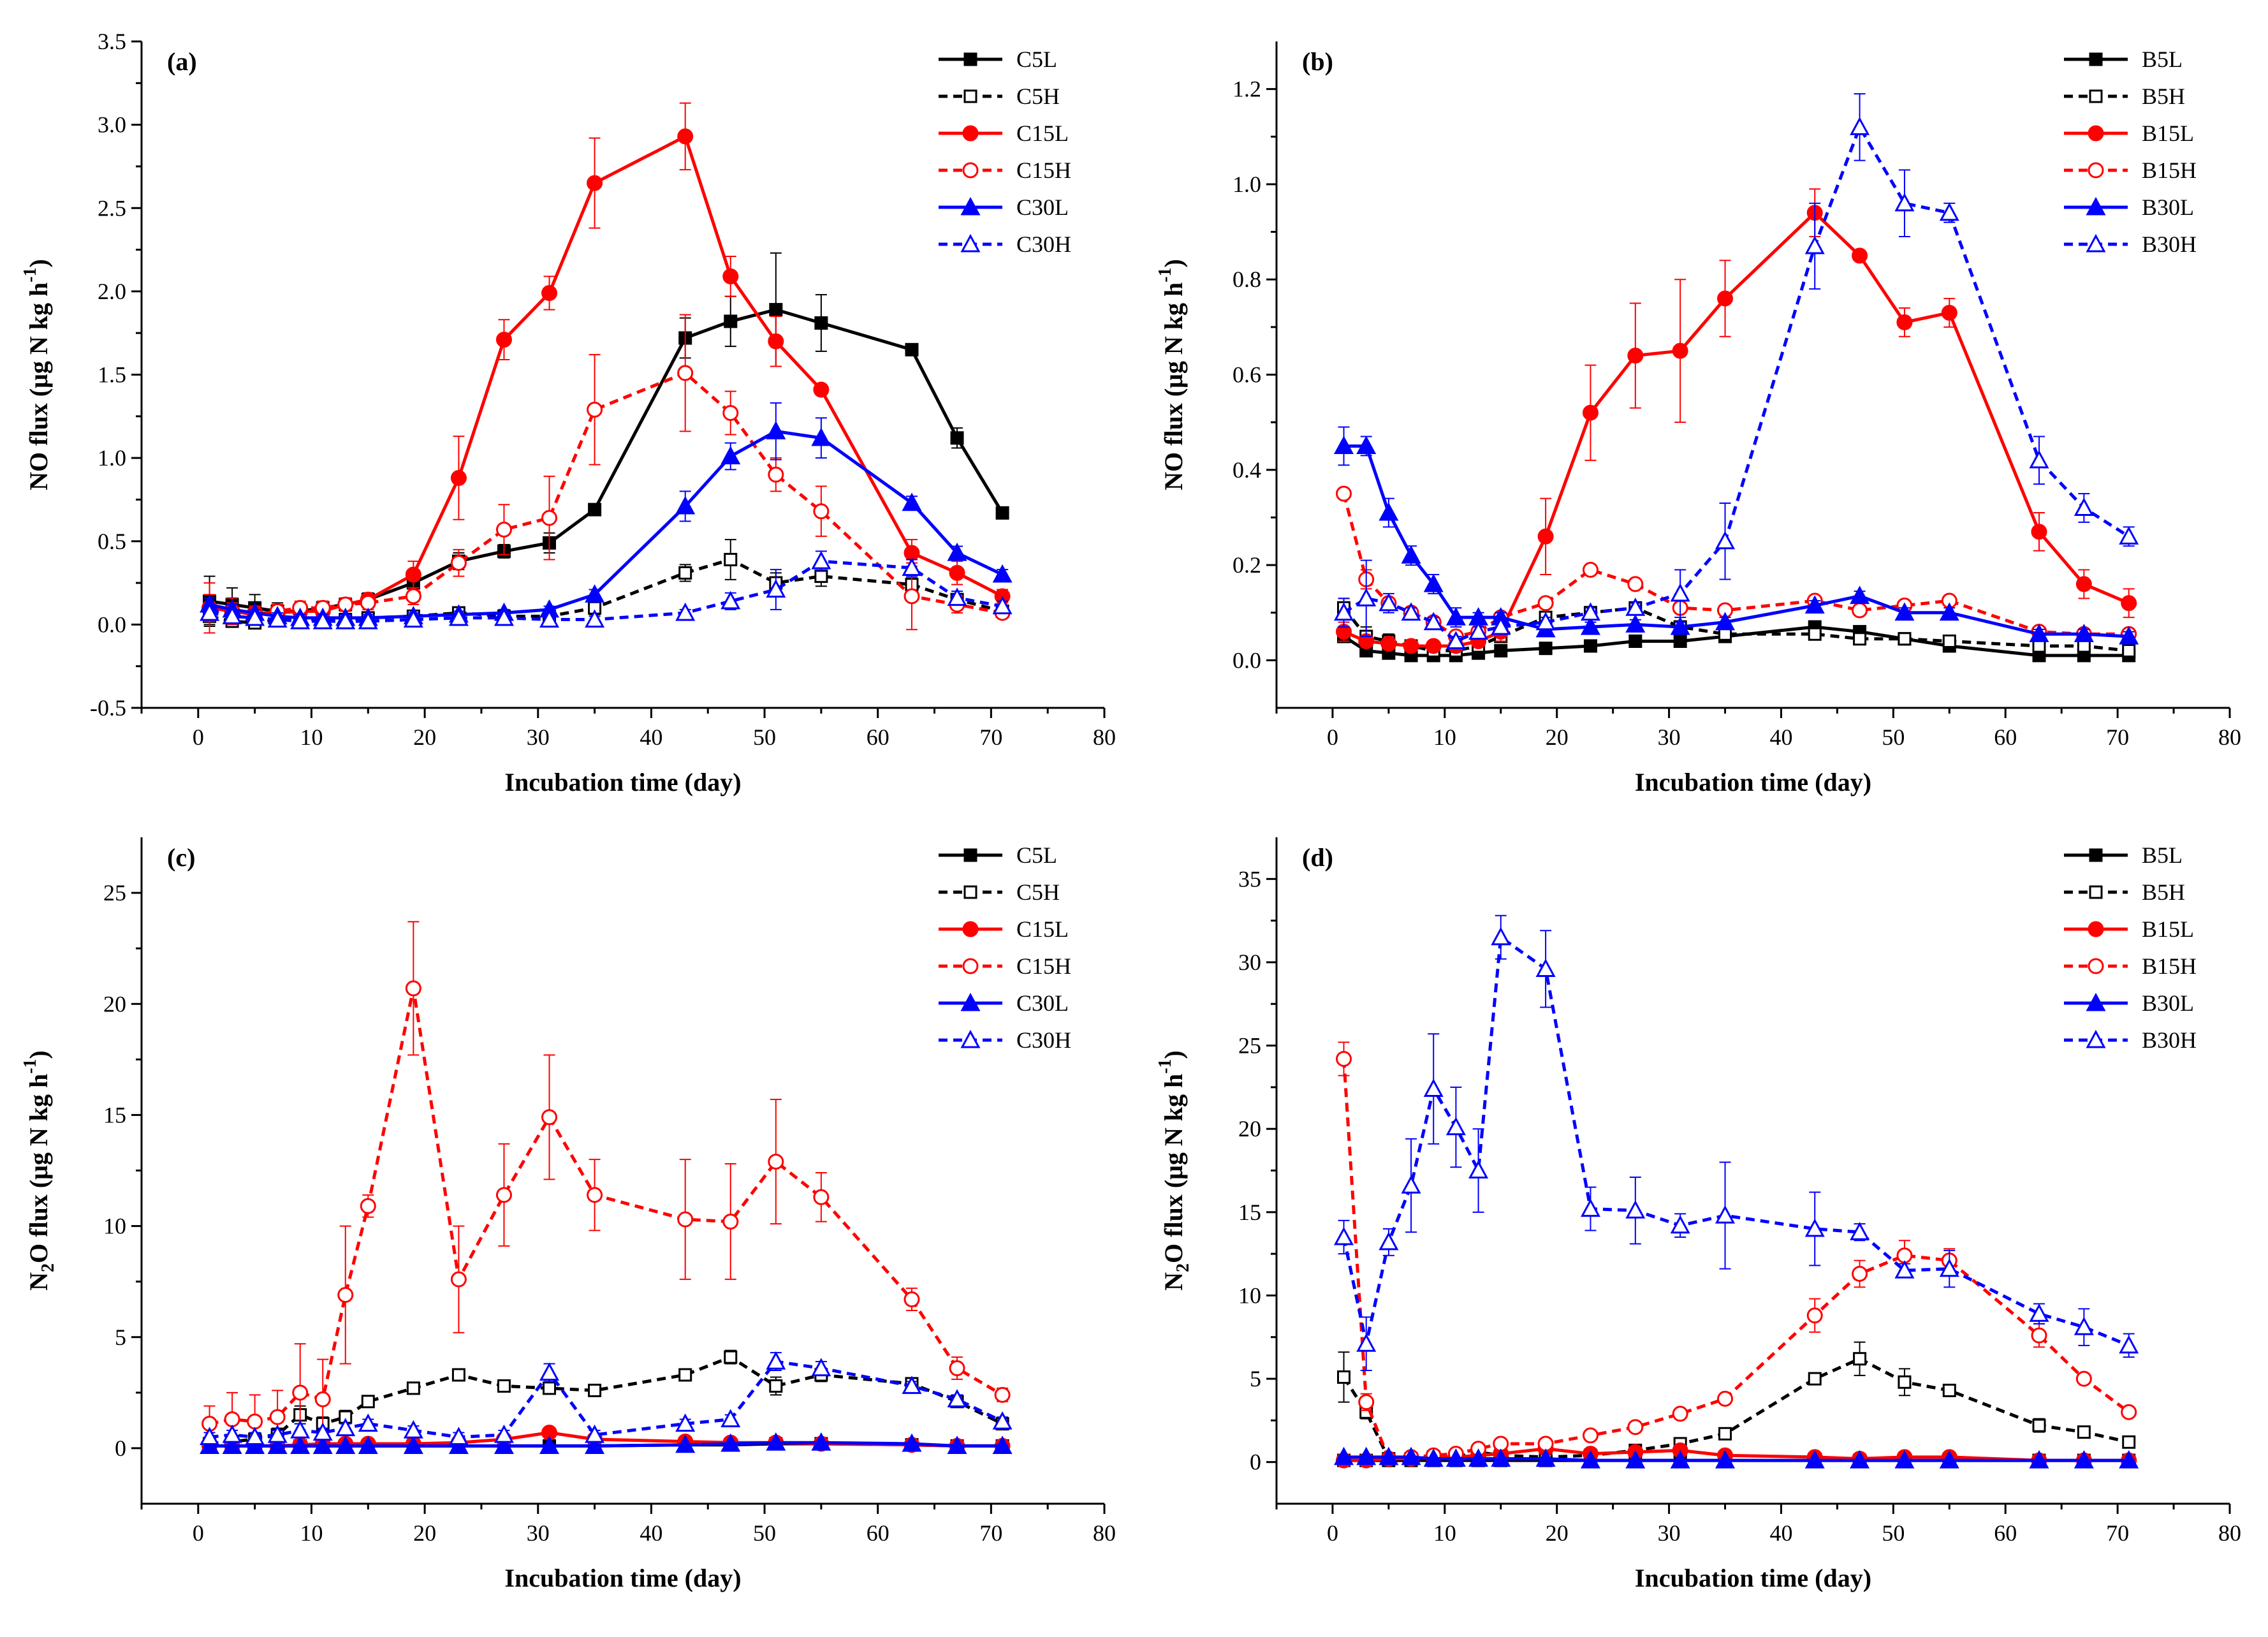 The image size is (2268, 1637). What do you see at coordinates (108, 708) in the screenshot?
I see `y-tick-label: -0.5` at bounding box center [108, 708].